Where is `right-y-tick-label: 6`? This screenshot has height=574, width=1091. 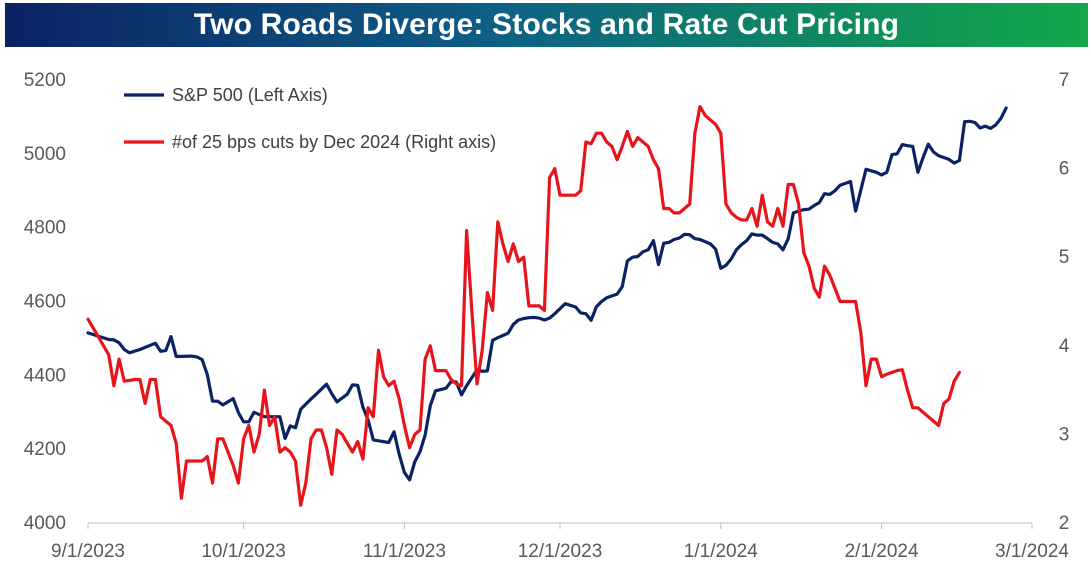 right-y-tick-label: 6 is located at coordinates (1064, 169).